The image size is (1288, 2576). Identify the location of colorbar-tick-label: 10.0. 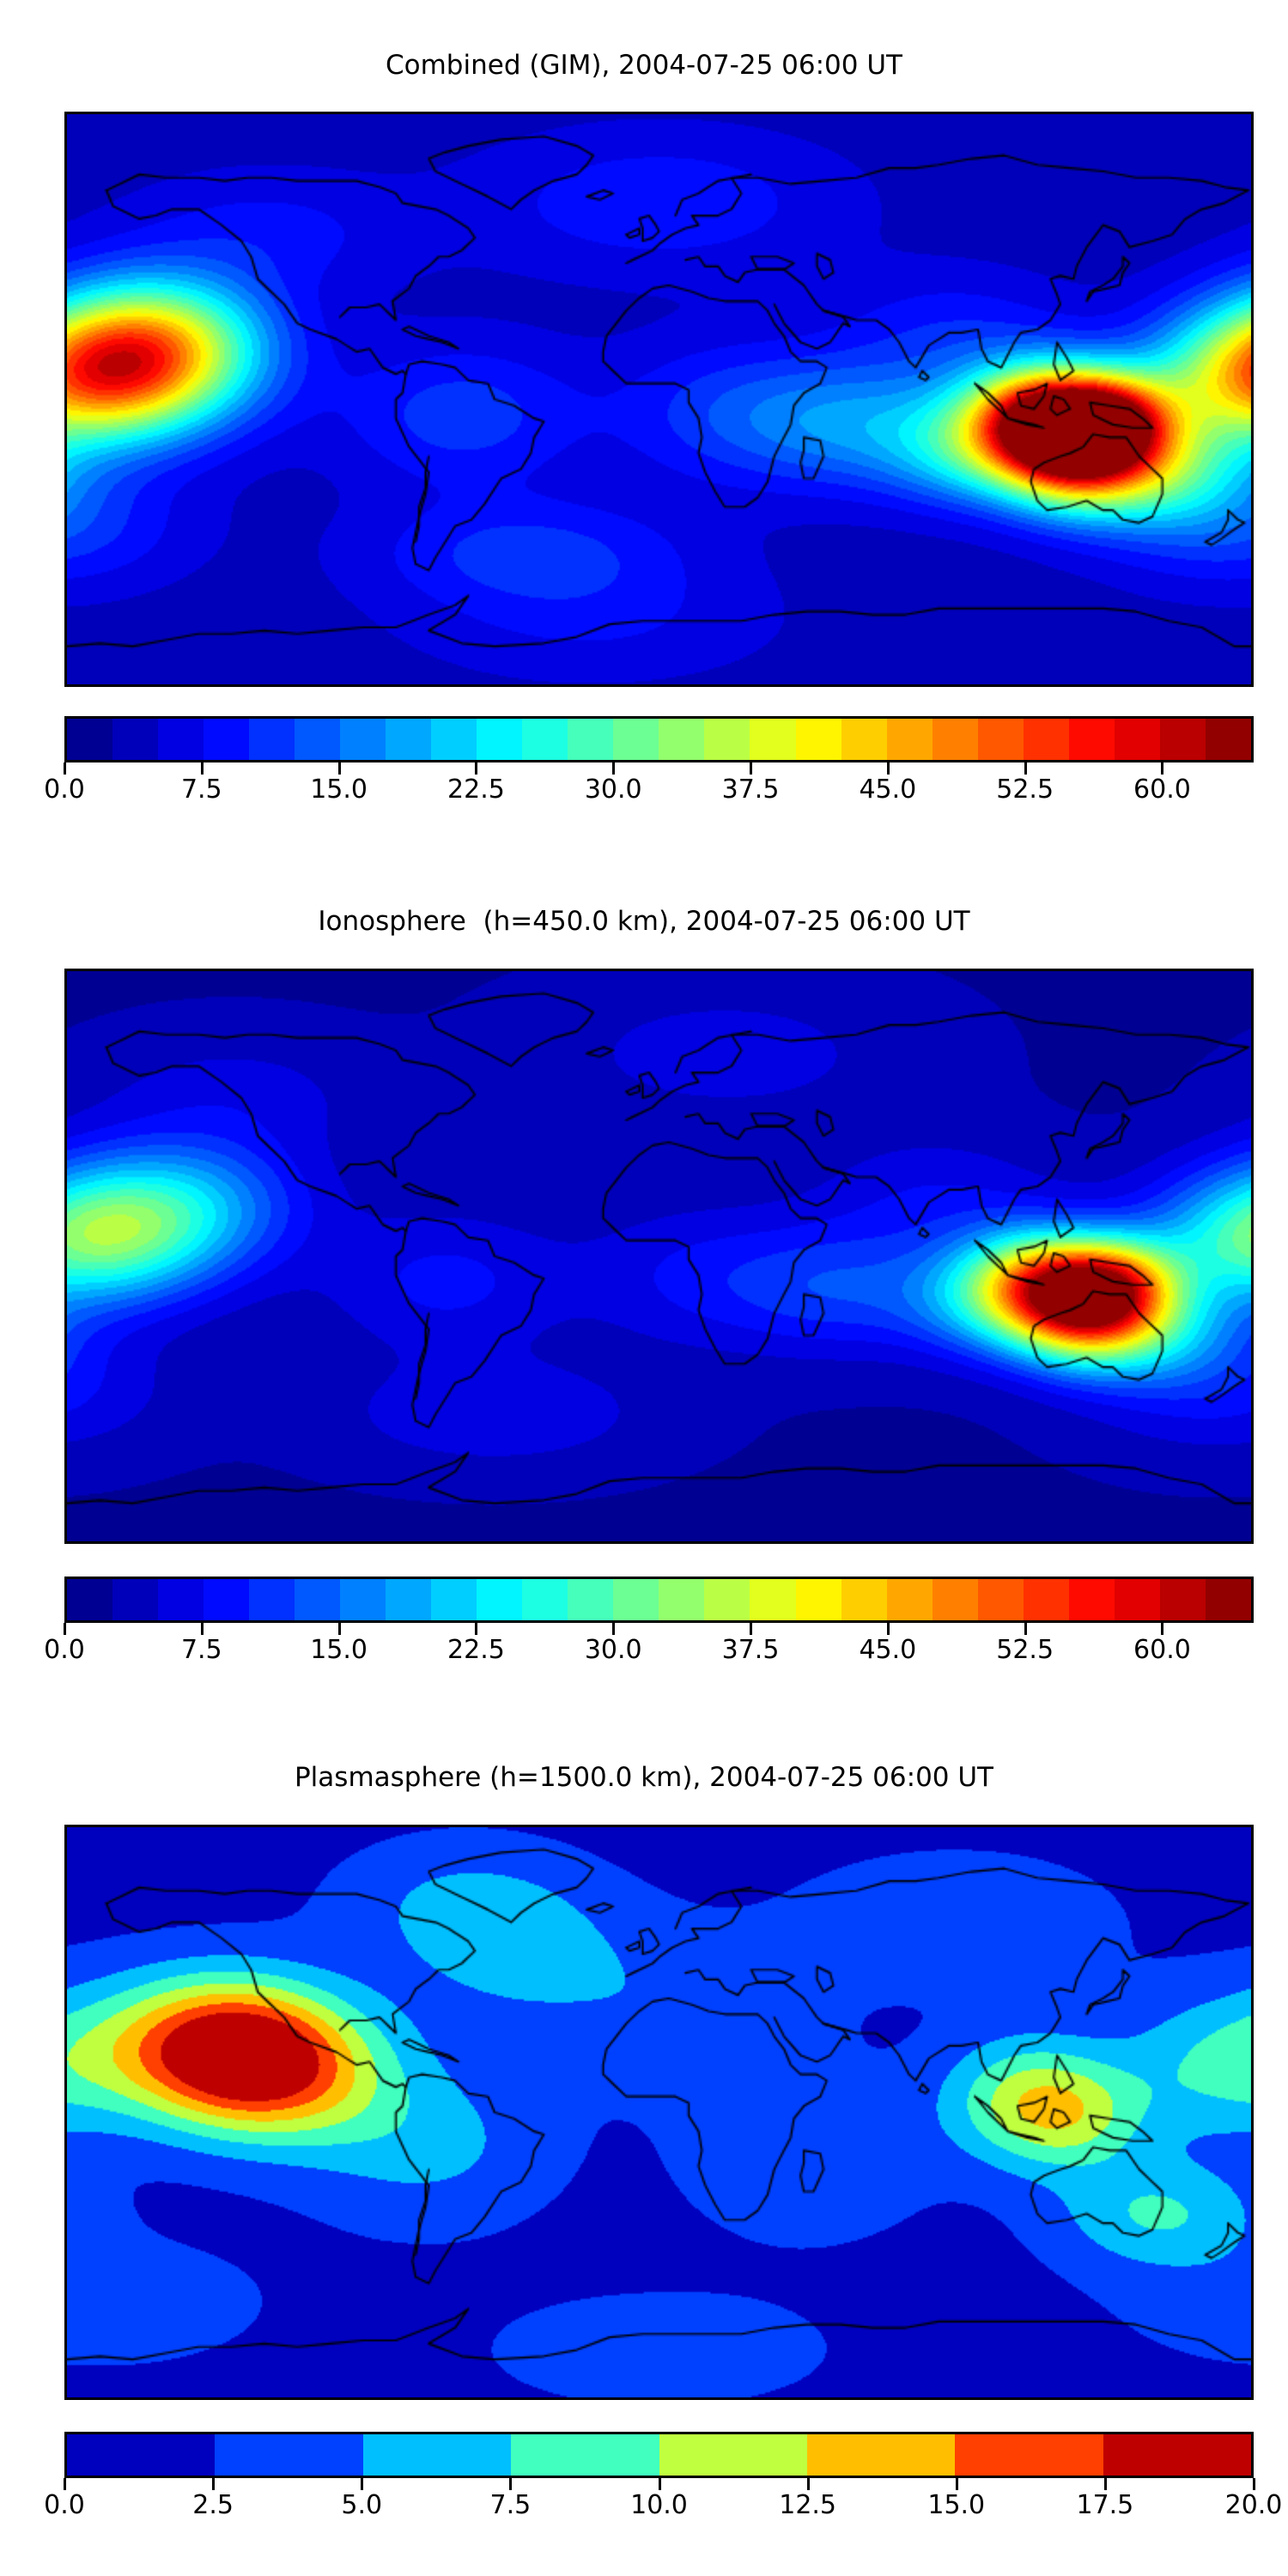
(659, 2505).